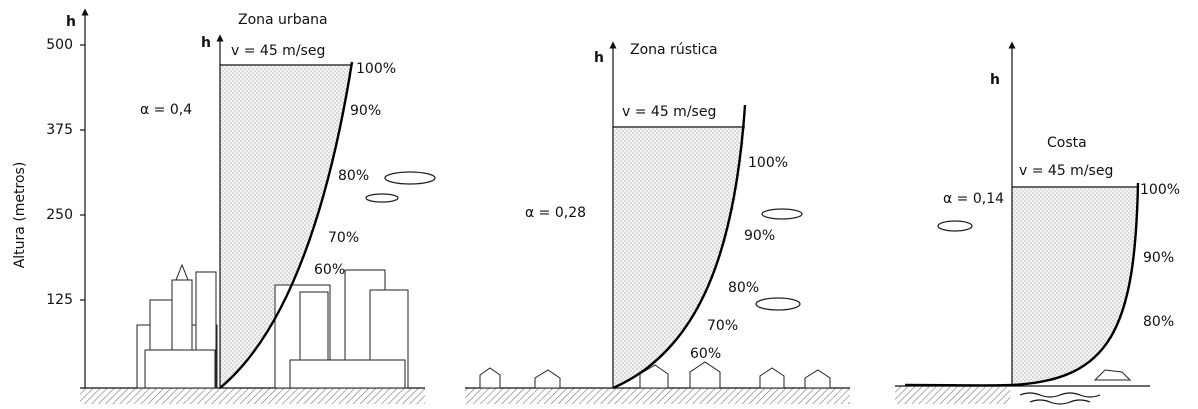 The height and width of the screenshot is (409, 1198). What do you see at coordinates (166, 110) in the screenshot?
I see `alpha-label: α = 0,4` at bounding box center [166, 110].